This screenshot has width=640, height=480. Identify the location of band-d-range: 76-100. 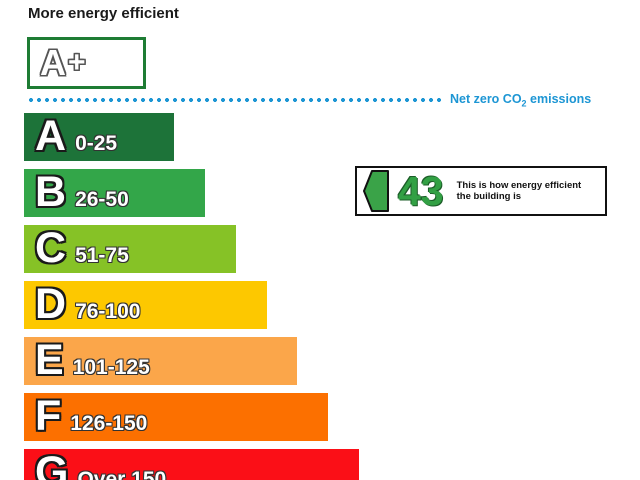
(108, 311).